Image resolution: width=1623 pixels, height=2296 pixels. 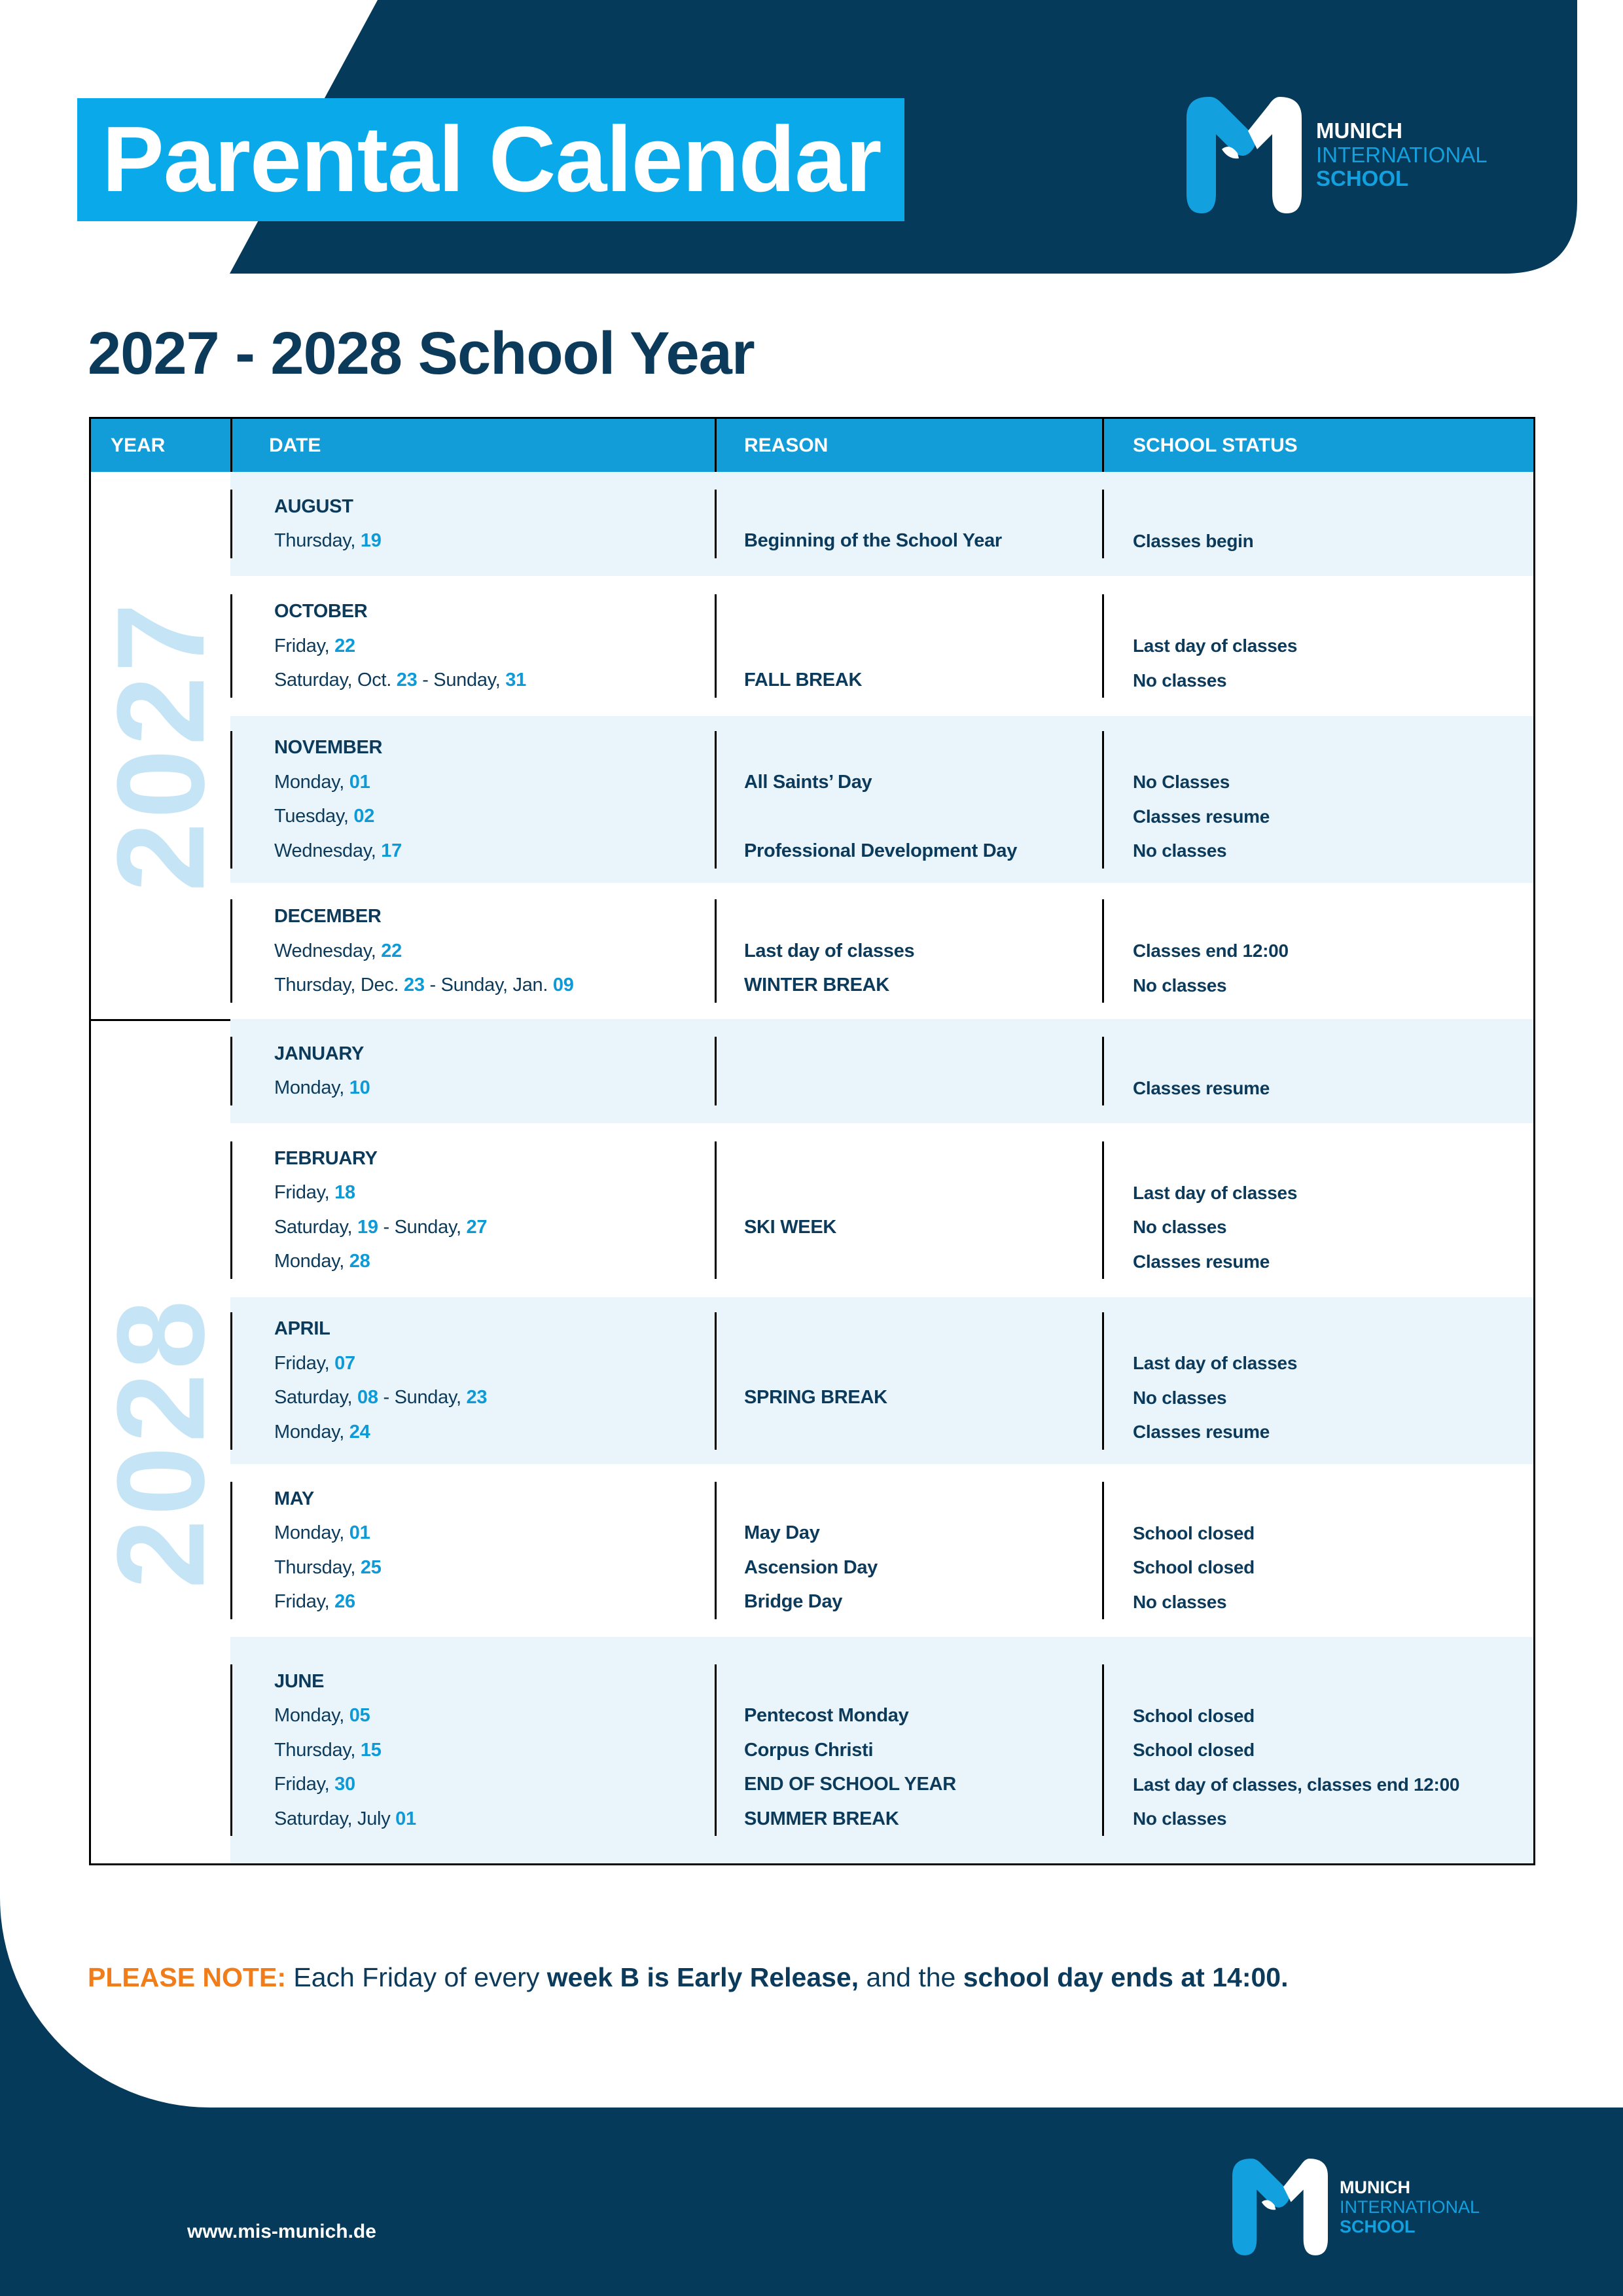 I want to click on reason-cell: Bridge Day, so click(x=908, y=1602).